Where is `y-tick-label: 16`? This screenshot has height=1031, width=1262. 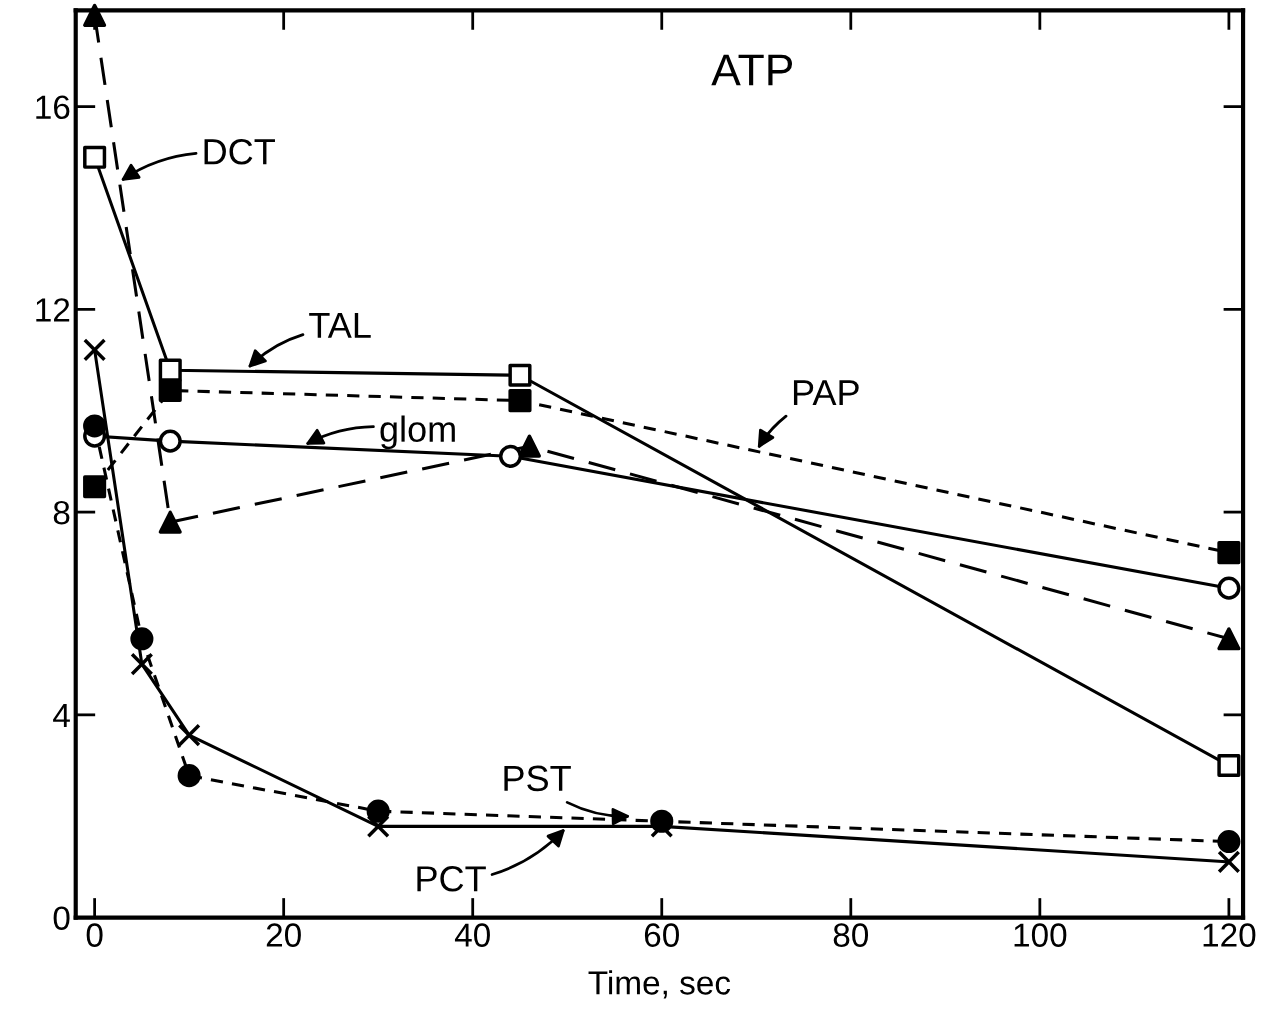
y-tick-label: 16 is located at coordinates (53, 107).